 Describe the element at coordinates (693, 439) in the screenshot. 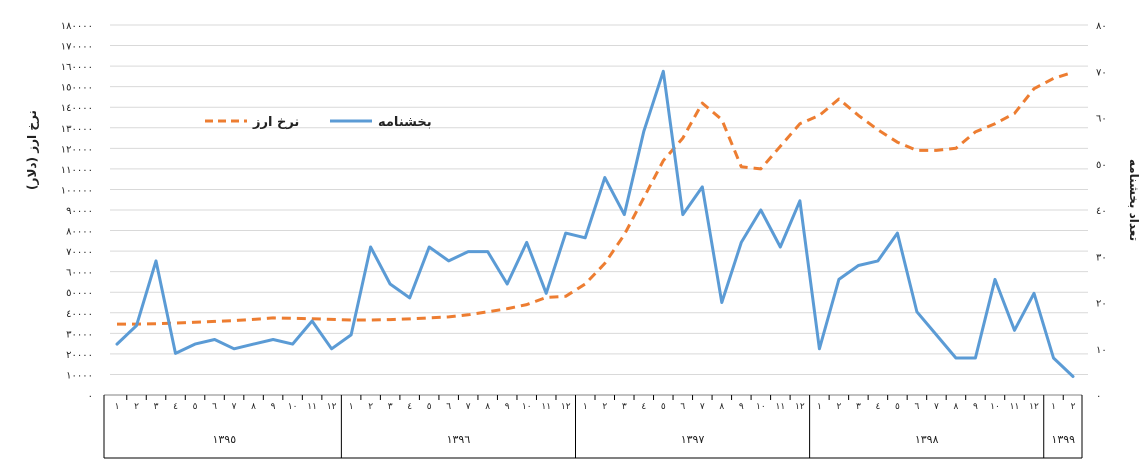

I see `x-year-label: ١٣٩٧` at that location.